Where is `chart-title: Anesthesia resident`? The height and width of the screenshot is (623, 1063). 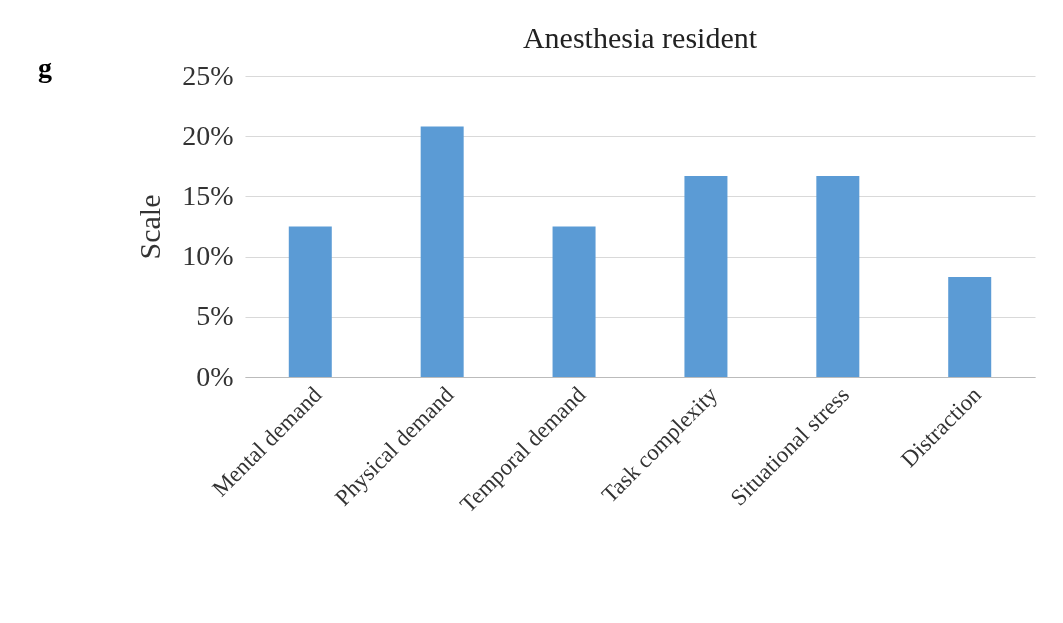
chart-title: Anesthesia resident is located at coordinates (640, 37).